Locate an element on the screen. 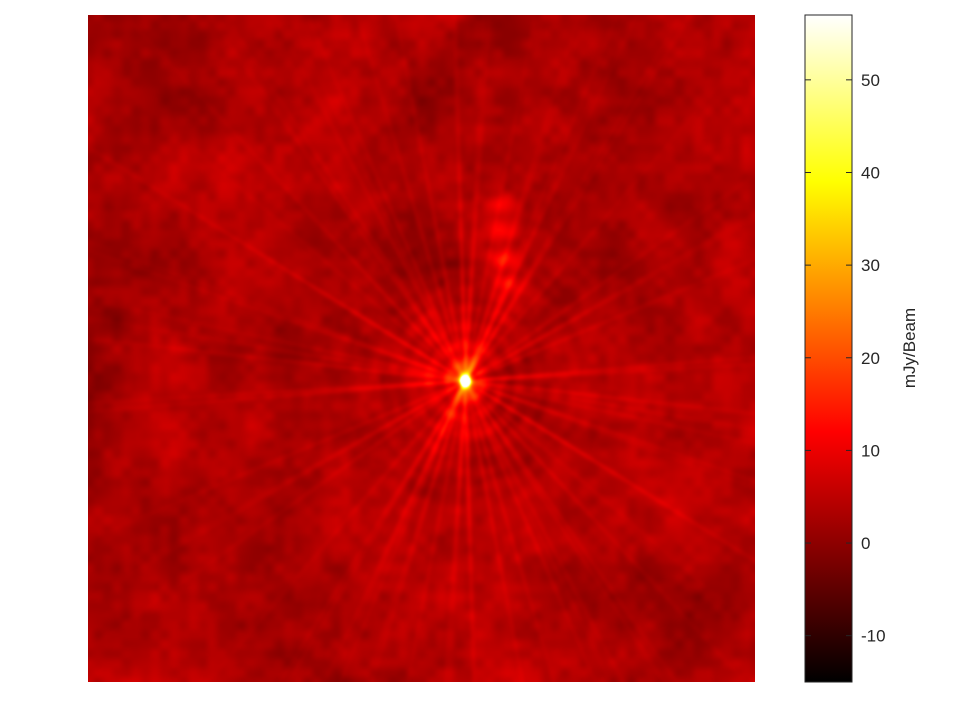 This screenshot has height=715, width=955. colorbar-gradient is located at coordinates (828, 348).